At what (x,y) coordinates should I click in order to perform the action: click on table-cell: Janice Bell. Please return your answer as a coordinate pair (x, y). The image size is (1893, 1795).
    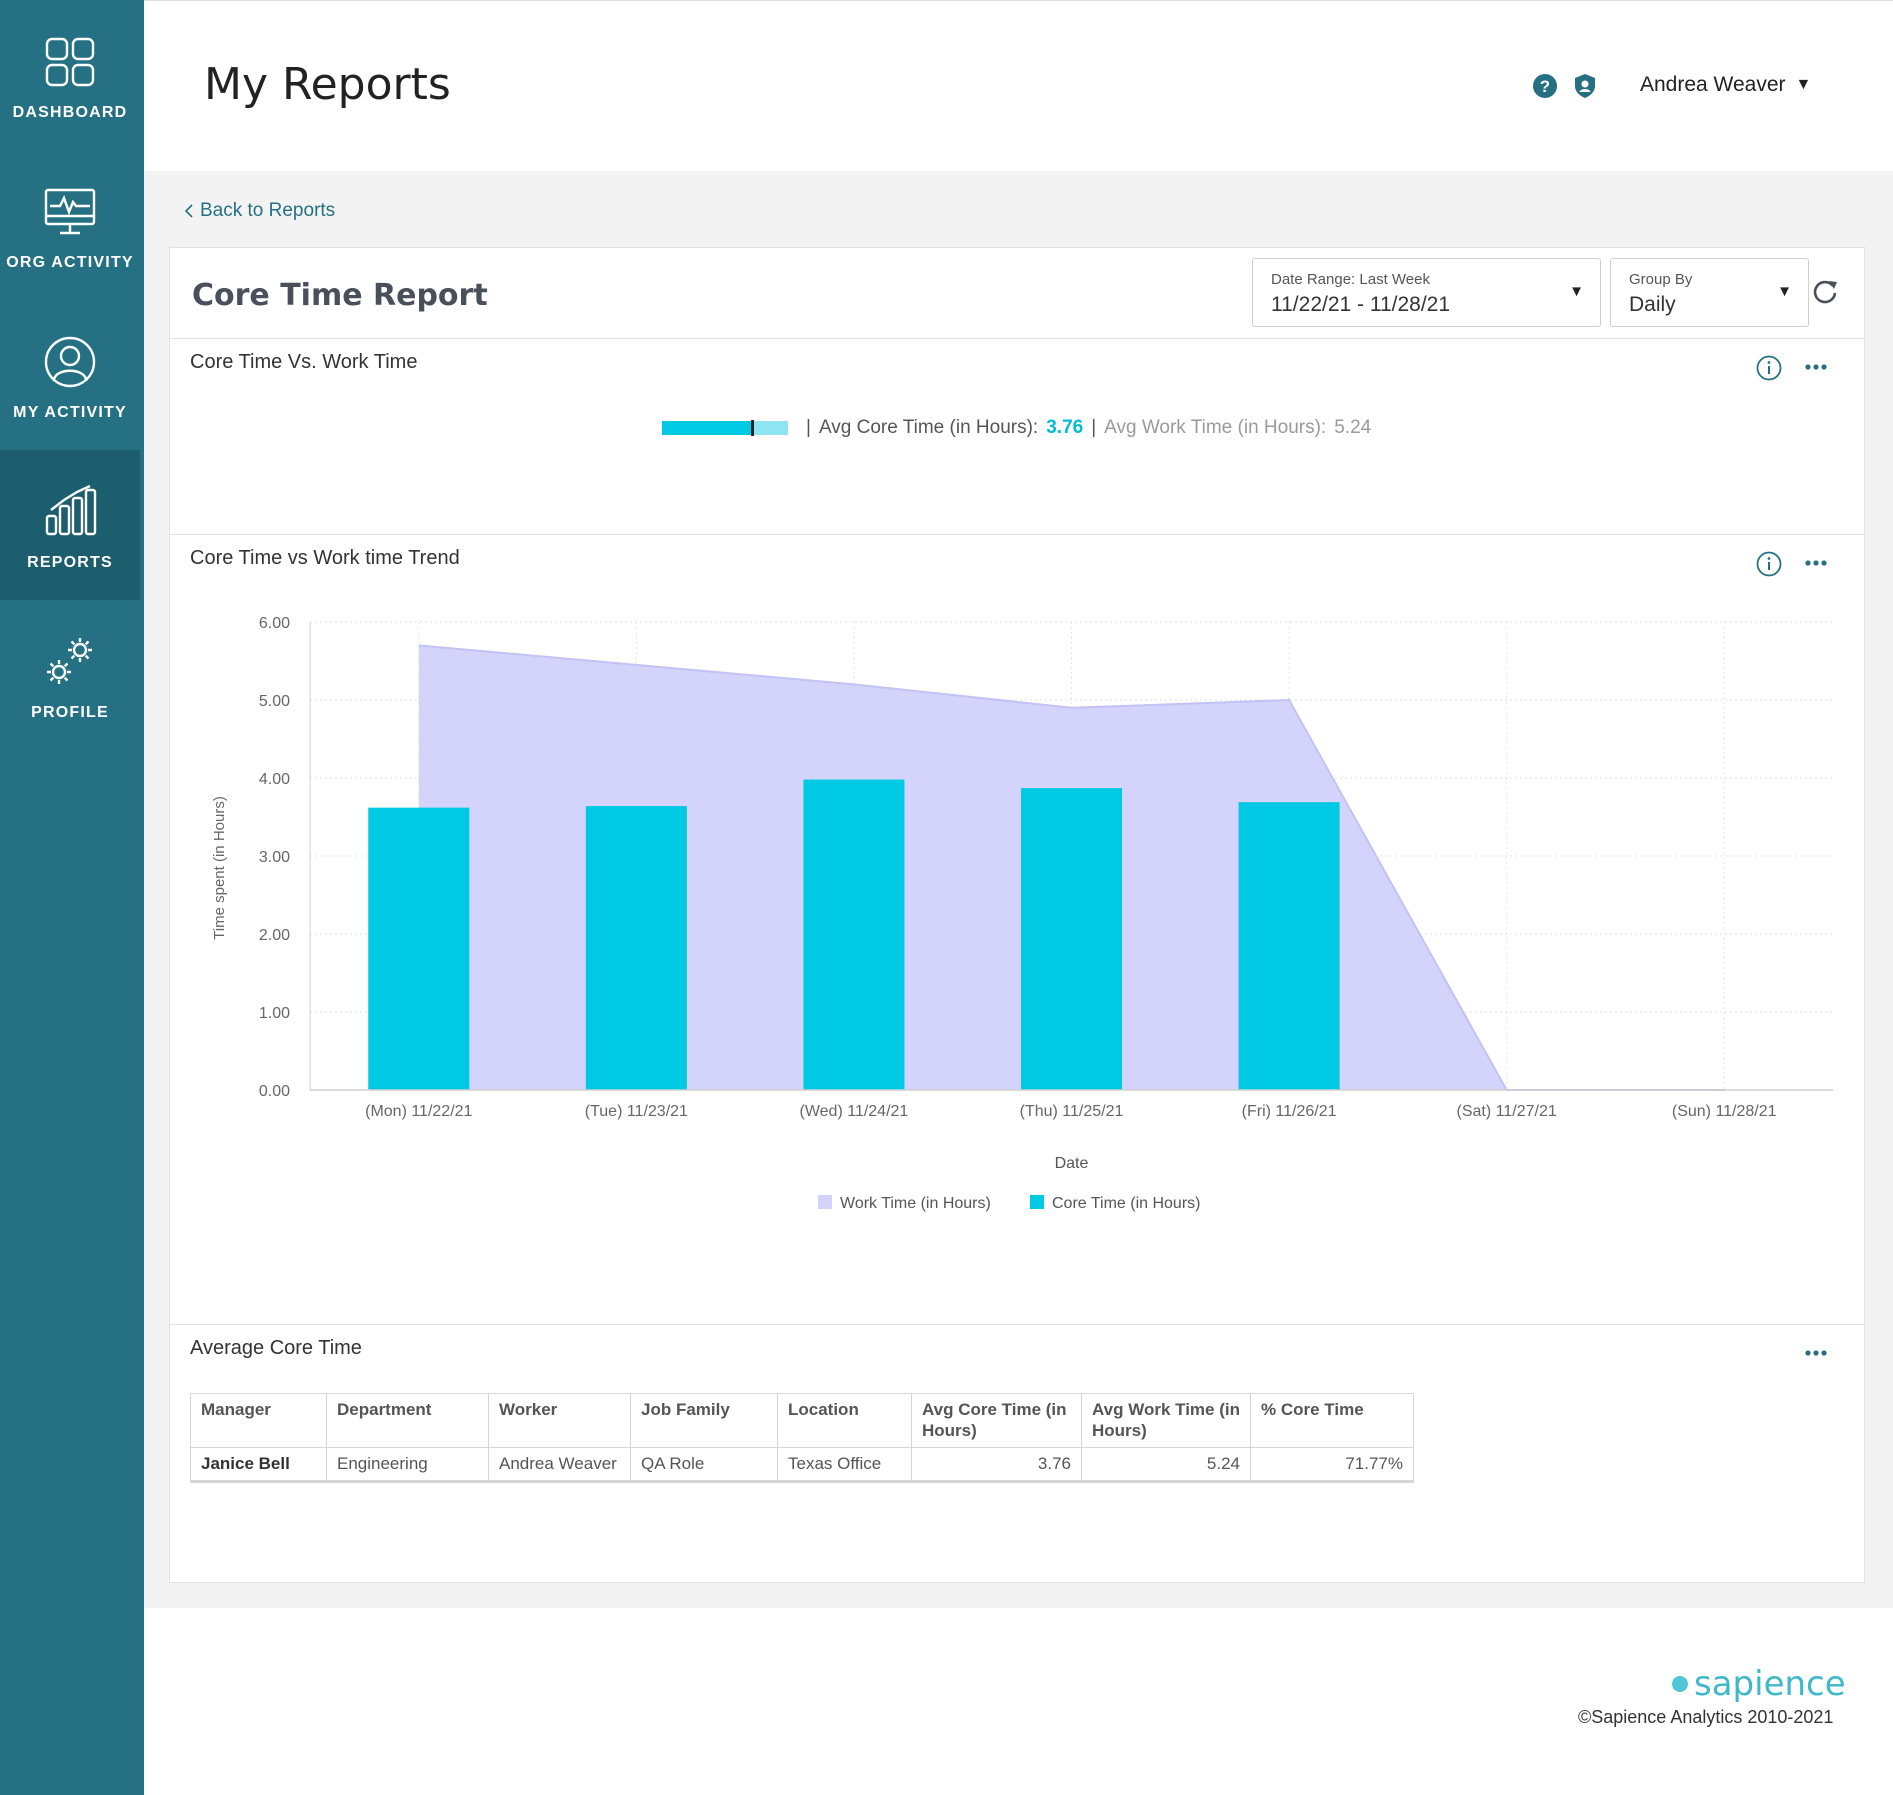
    Looking at the image, I should click on (258, 1464).